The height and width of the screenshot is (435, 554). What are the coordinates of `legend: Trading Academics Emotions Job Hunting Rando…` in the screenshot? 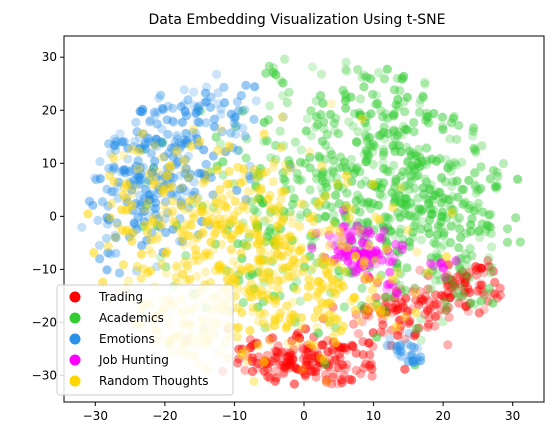 It's located at (145, 340).